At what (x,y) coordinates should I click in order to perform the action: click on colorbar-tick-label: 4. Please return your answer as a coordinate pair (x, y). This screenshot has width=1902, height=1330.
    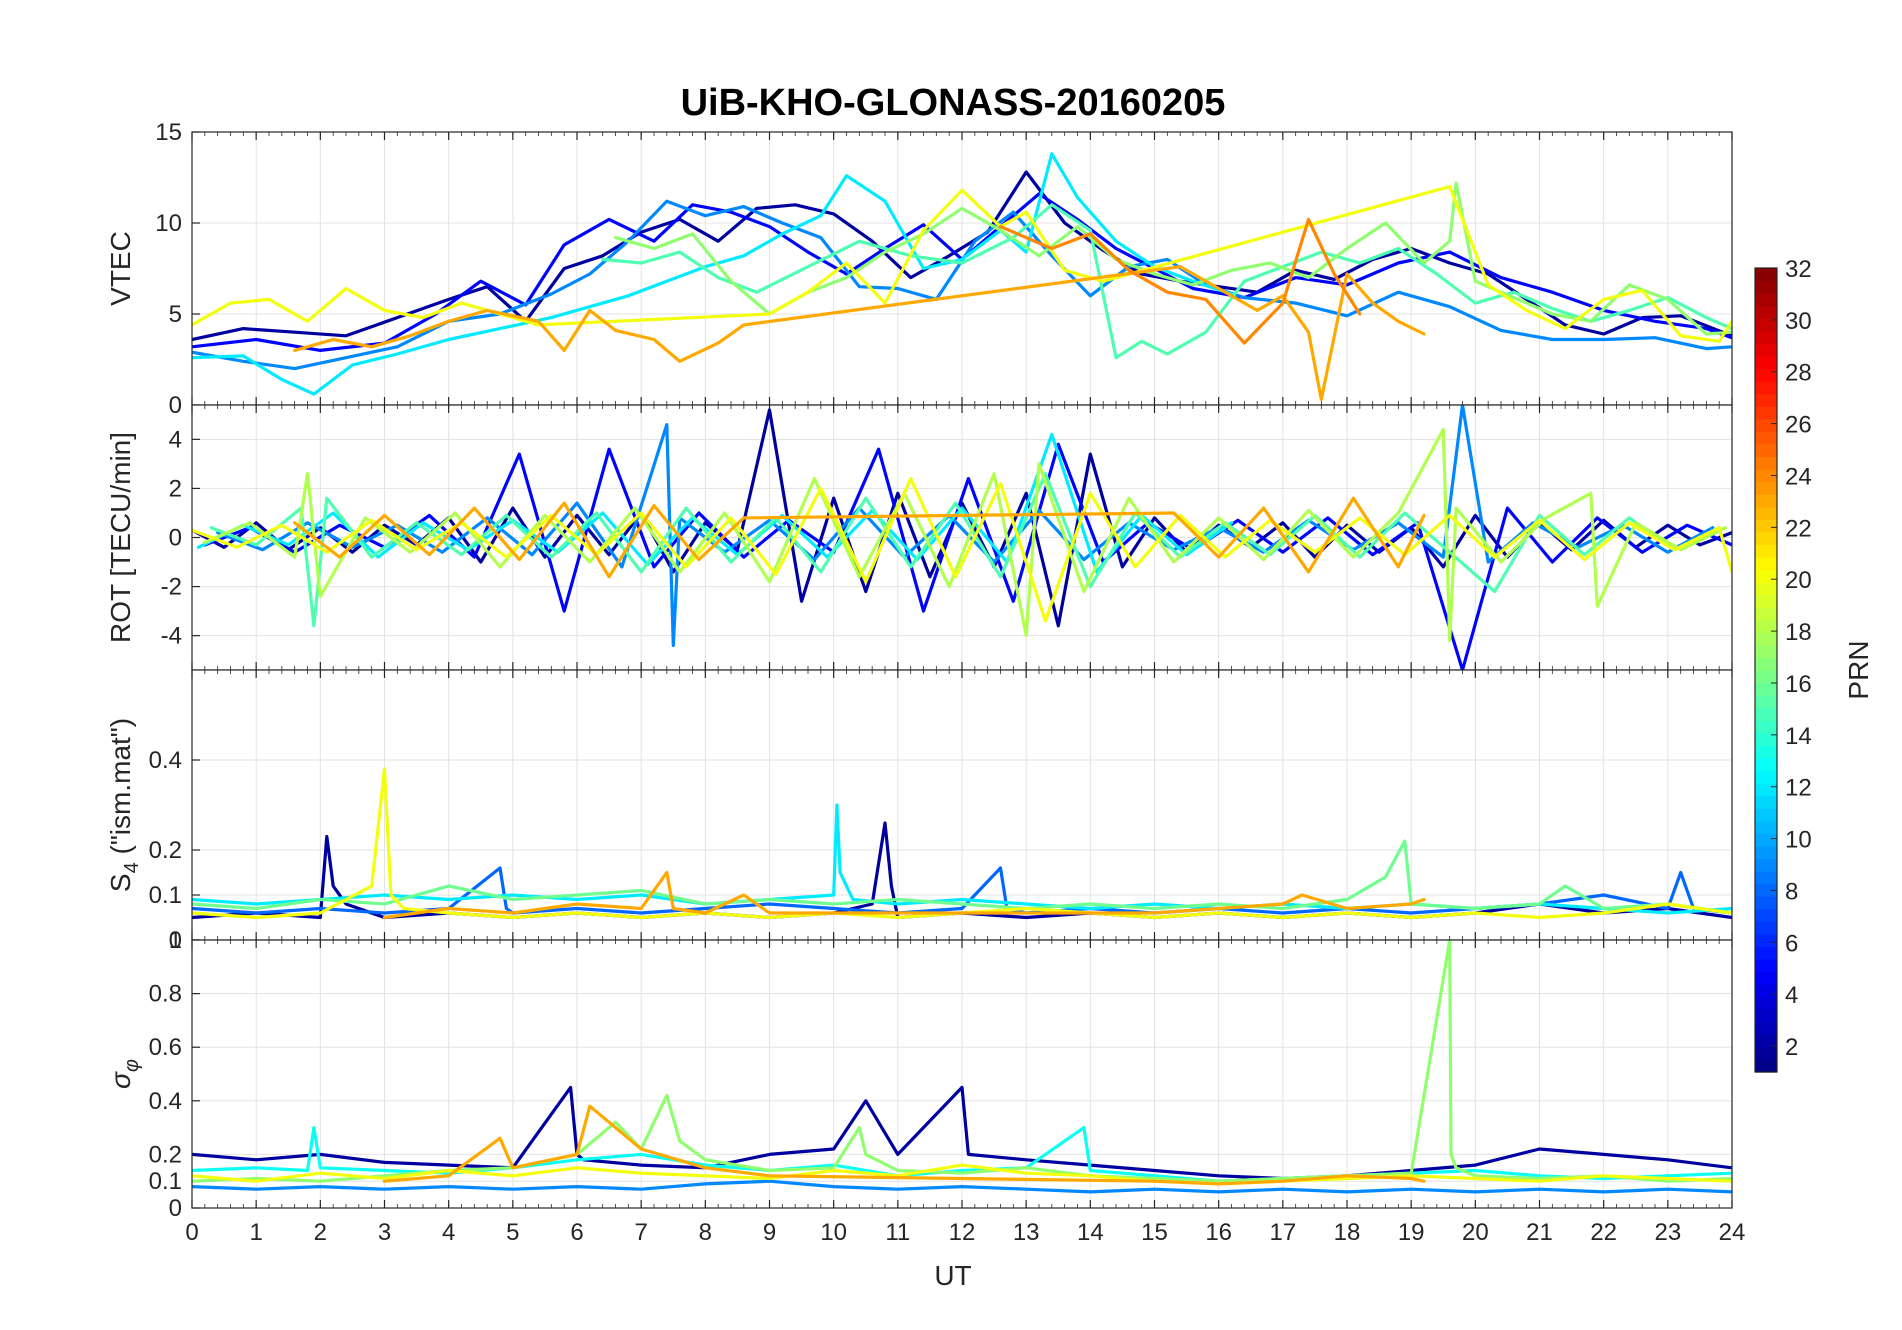
    Looking at the image, I should click on (1791, 995).